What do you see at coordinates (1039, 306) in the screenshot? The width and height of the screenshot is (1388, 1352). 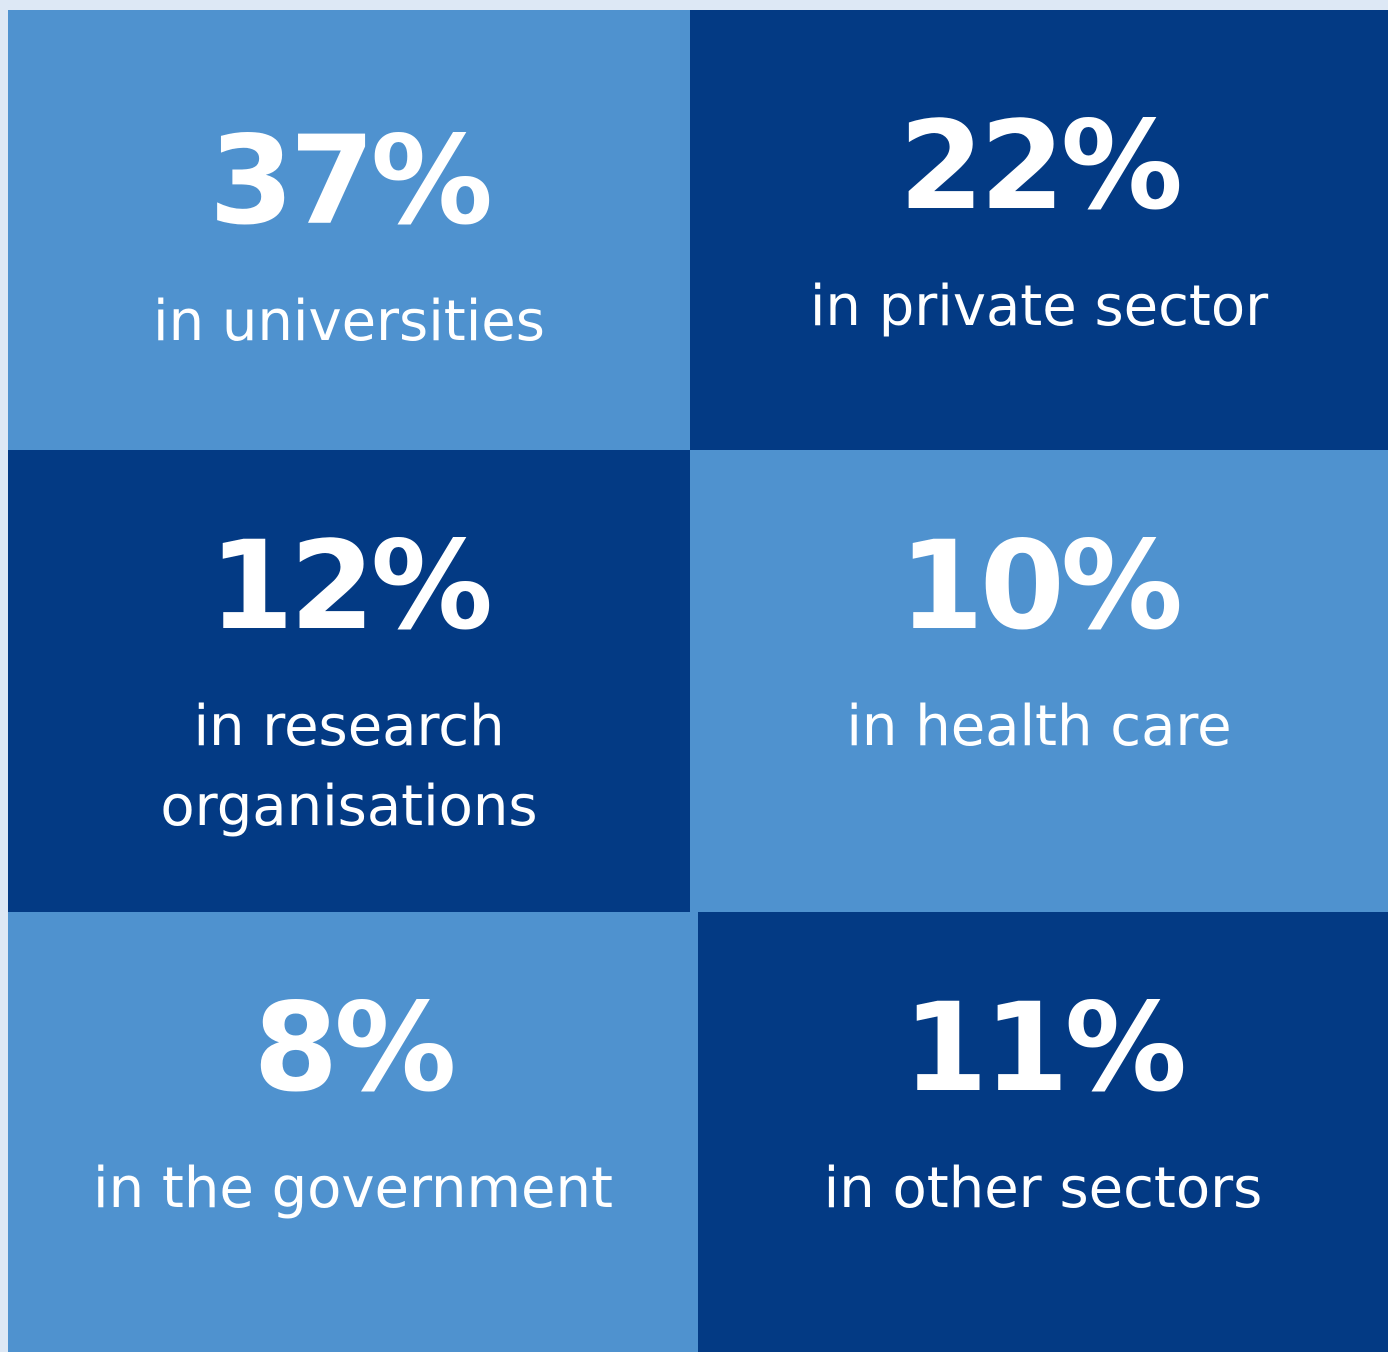 I see `stat-label: in private sector` at bounding box center [1039, 306].